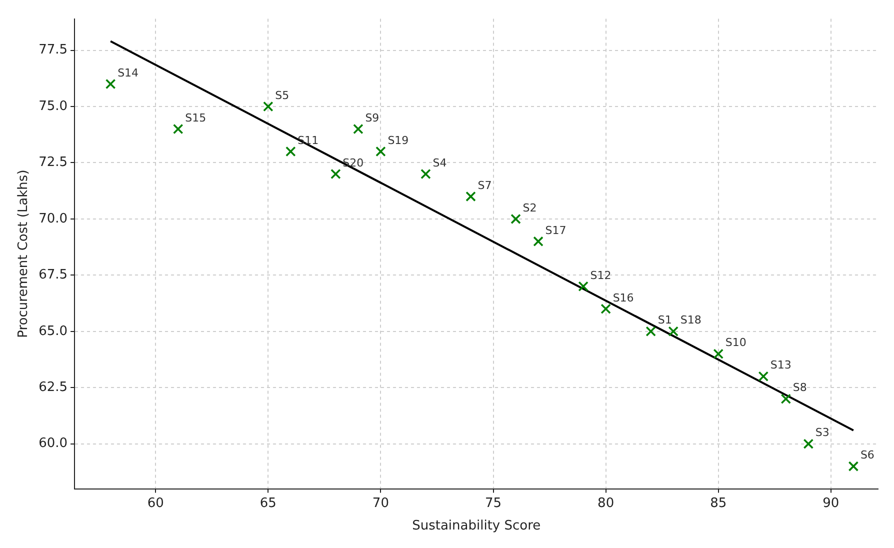  I want to click on y-tick-label: 67.5, so click(53, 275).